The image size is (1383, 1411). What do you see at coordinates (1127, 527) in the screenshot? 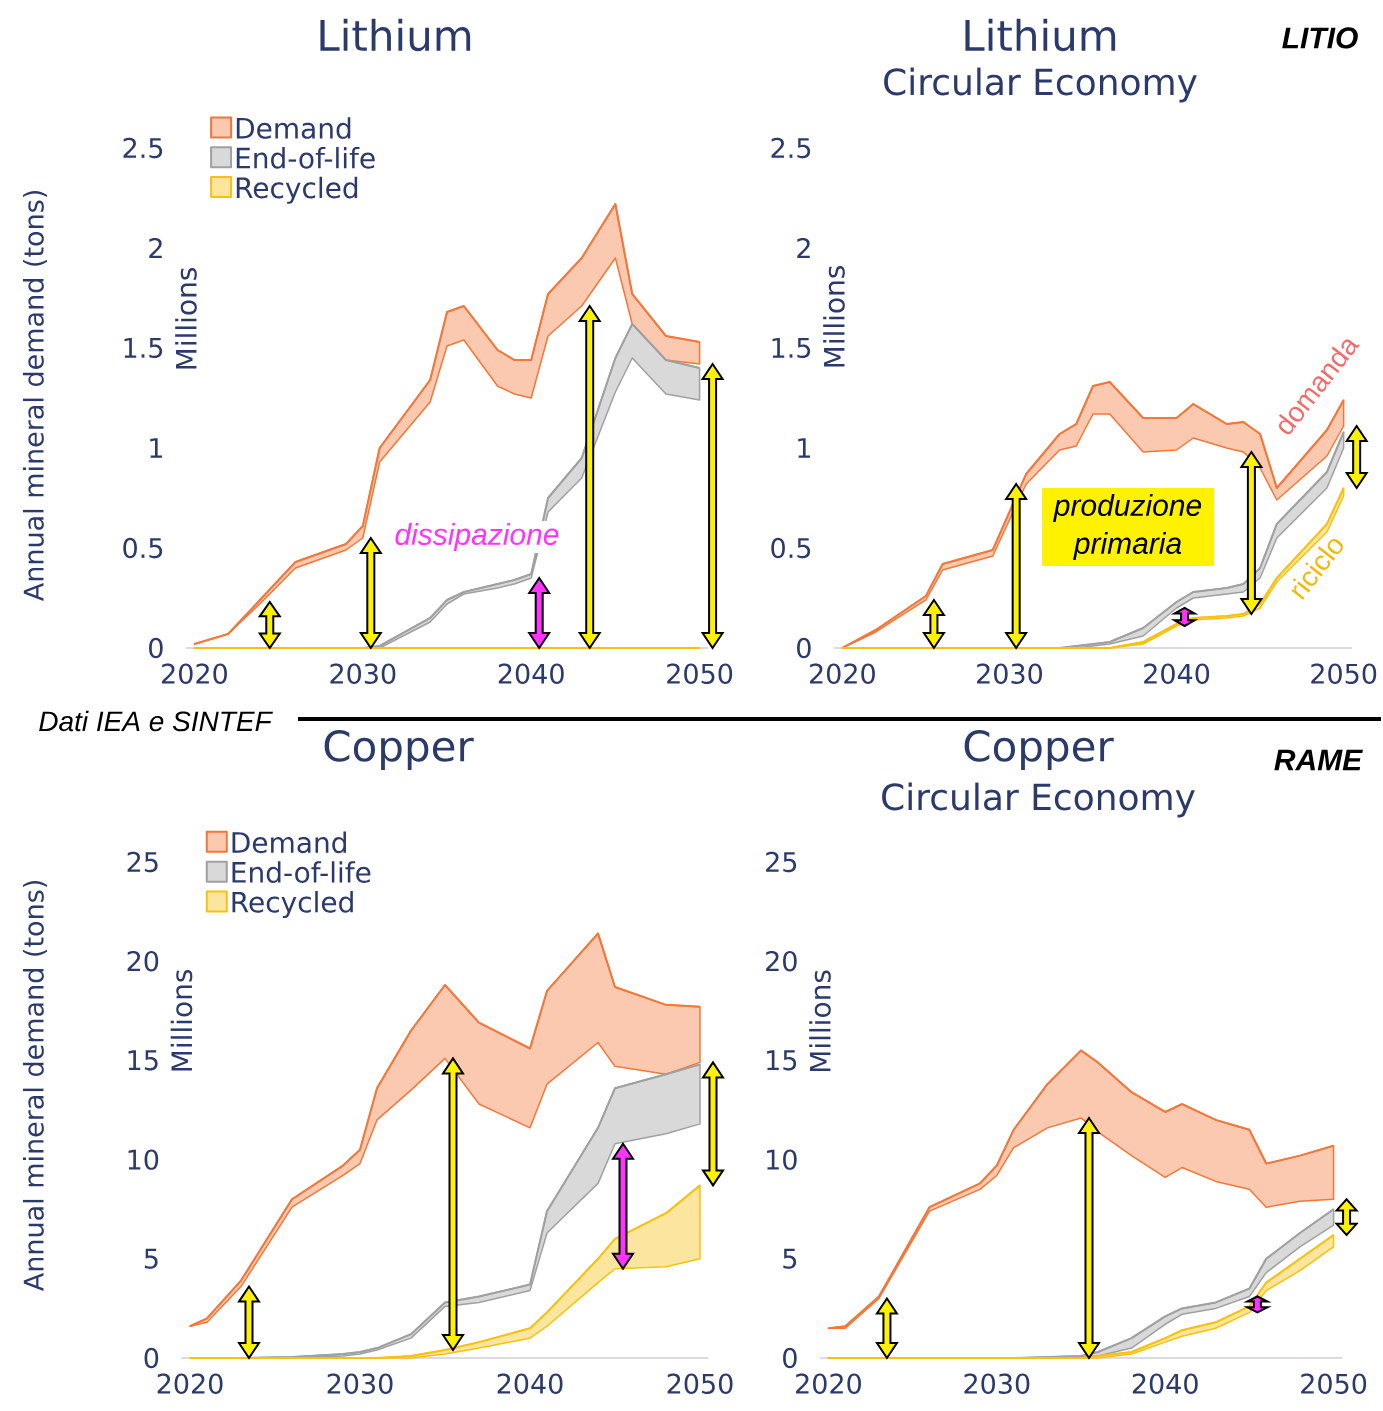
I see `annotation: produzione primaria` at bounding box center [1127, 527].